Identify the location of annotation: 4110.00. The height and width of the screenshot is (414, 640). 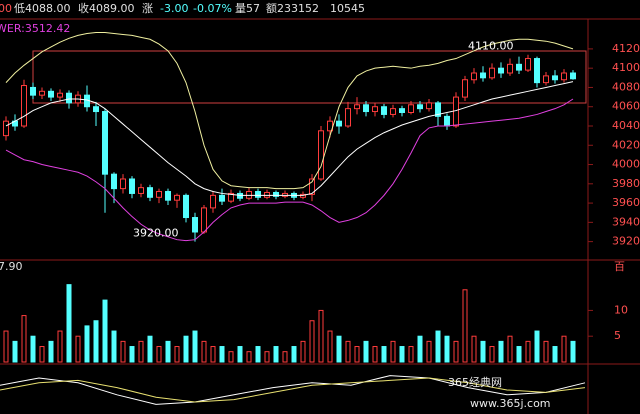
(491, 46).